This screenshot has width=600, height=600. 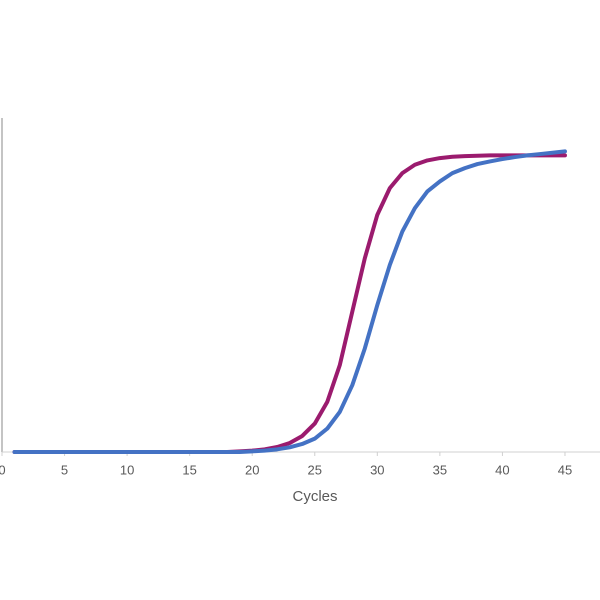 I want to click on x-tick-label: 25, so click(x=315, y=469).